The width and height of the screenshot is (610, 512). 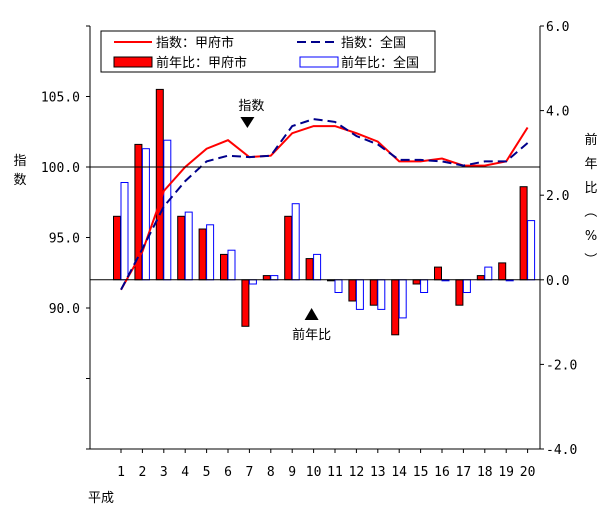 I want to click on right-tick-label: -2.0, so click(x=561, y=365).